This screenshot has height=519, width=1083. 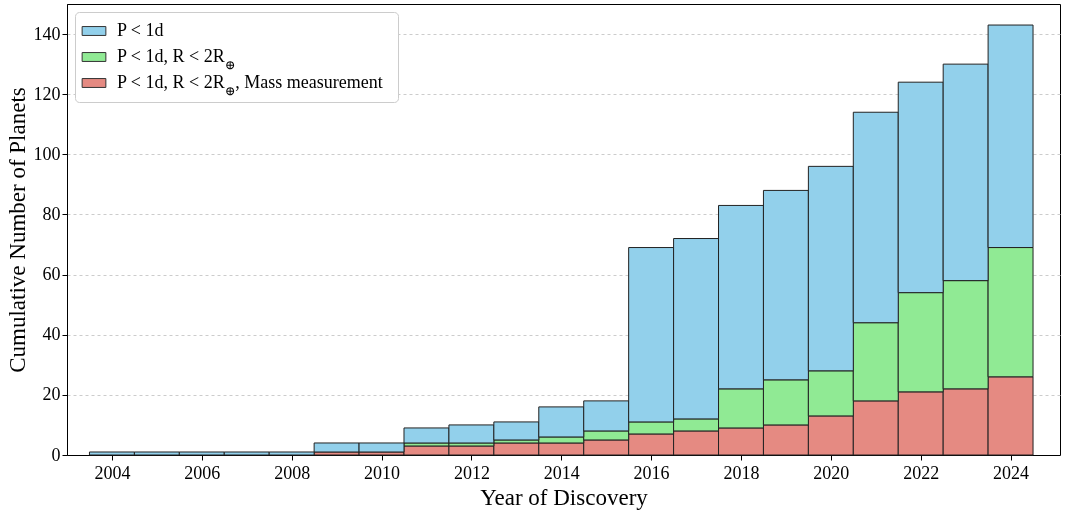 I want to click on x-tick-label: 2012, so click(x=471, y=472).